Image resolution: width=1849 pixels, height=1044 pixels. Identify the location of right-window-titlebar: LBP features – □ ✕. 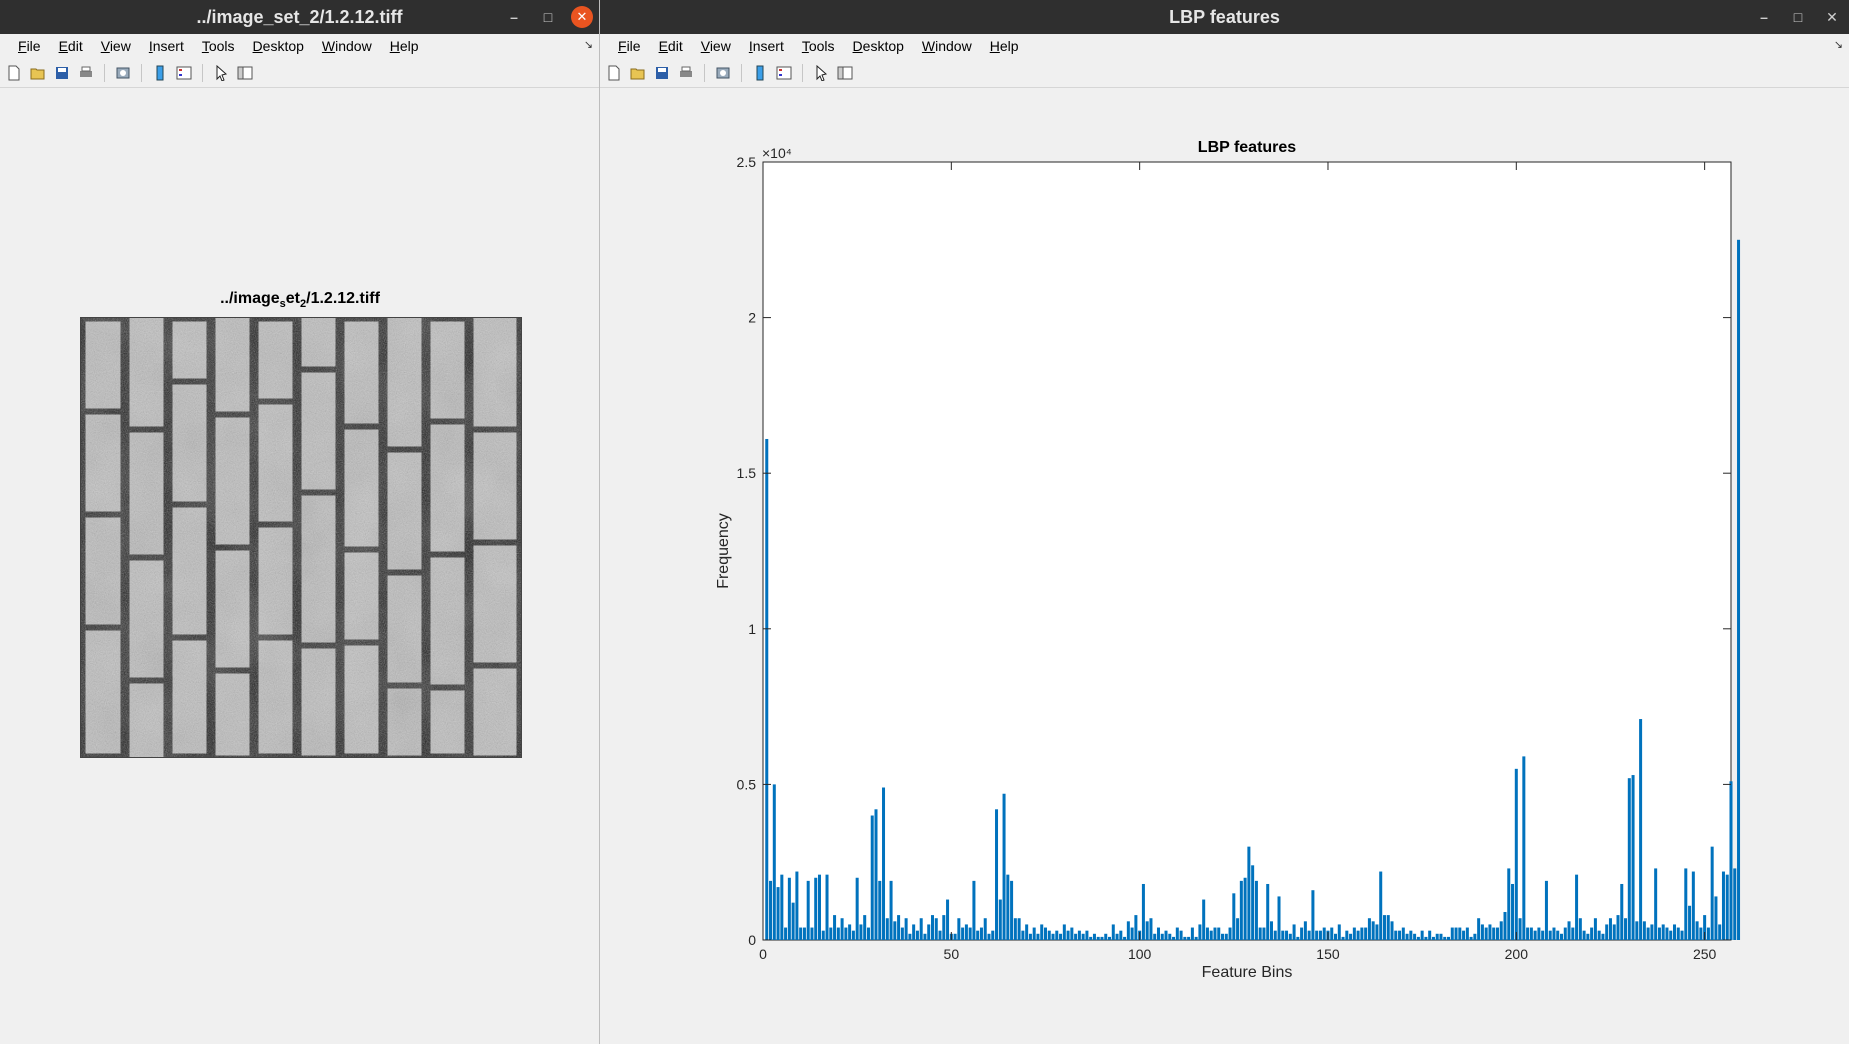
(1224, 17).